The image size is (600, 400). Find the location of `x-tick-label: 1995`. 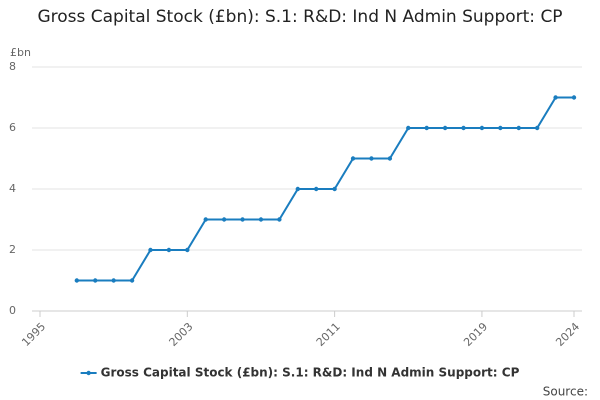

x-tick-label: 1995 is located at coordinates (33, 334).